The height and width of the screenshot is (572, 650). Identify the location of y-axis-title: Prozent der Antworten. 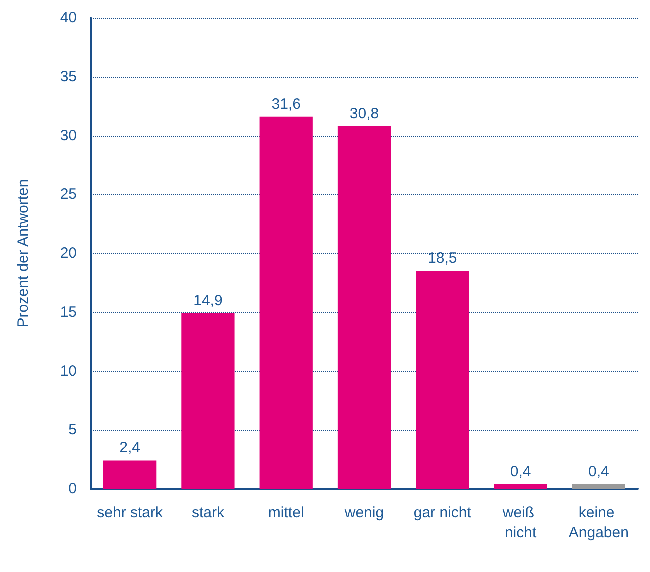
(23, 253).